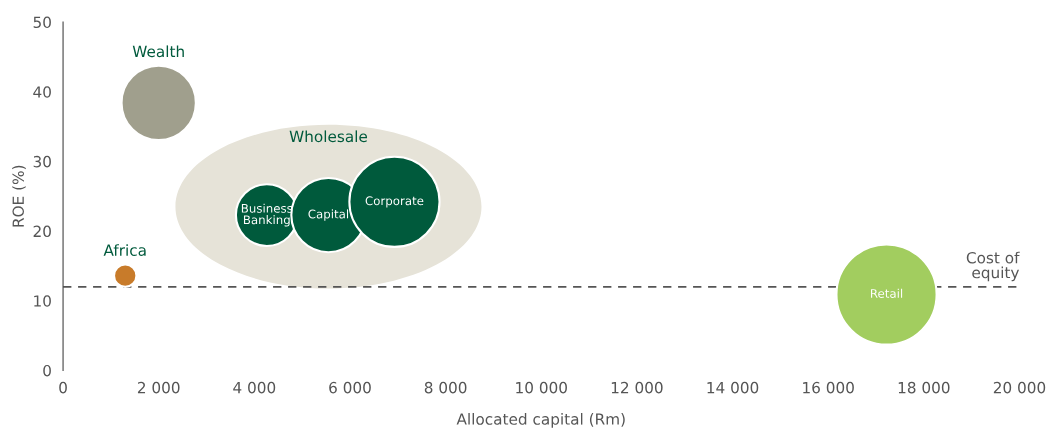 This screenshot has height=441, width=1051. I want to click on x-tick-label: 10 000, so click(541, 387).